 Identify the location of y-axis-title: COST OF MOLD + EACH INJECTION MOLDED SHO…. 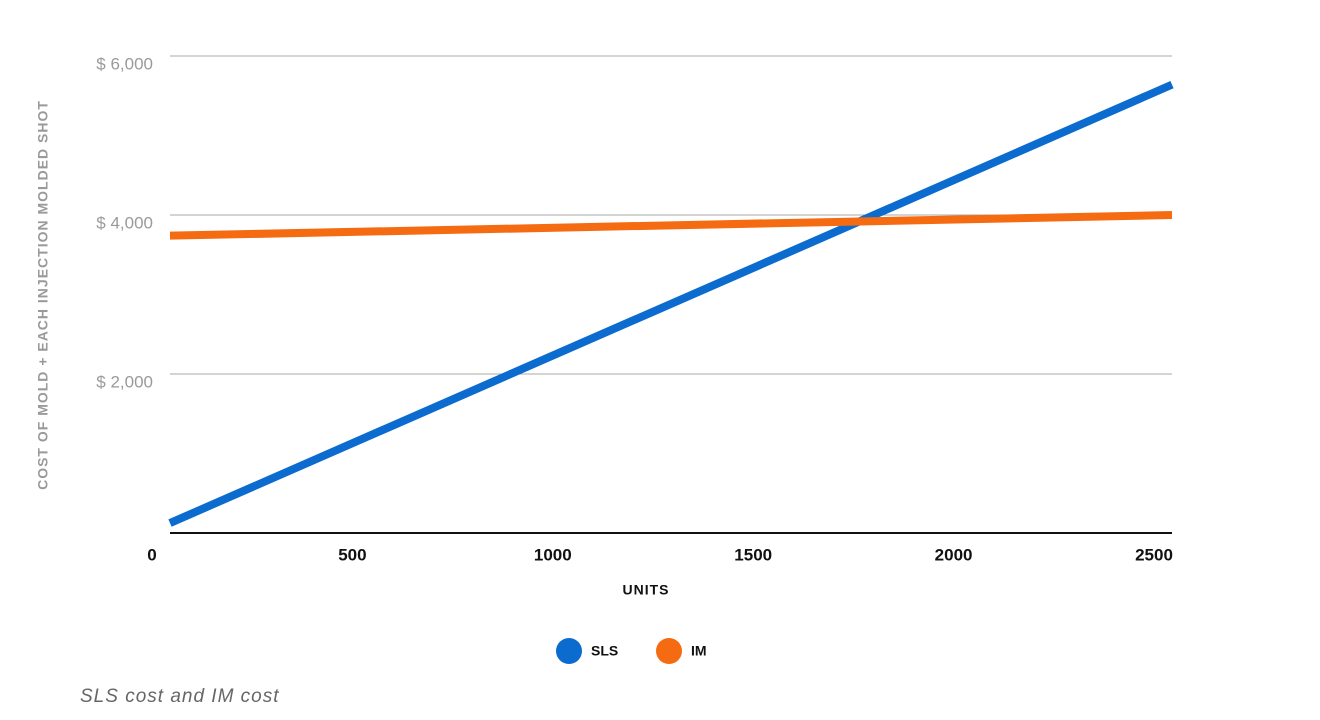
(43, 295).